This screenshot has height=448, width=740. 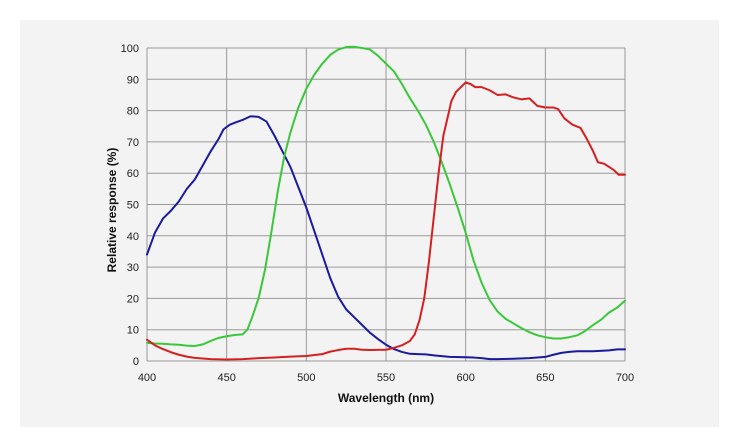 What do you see at coordinates (130, 49) in the screenshot?
I see `y-tick-label: 100` at bounding box center [130, 49].